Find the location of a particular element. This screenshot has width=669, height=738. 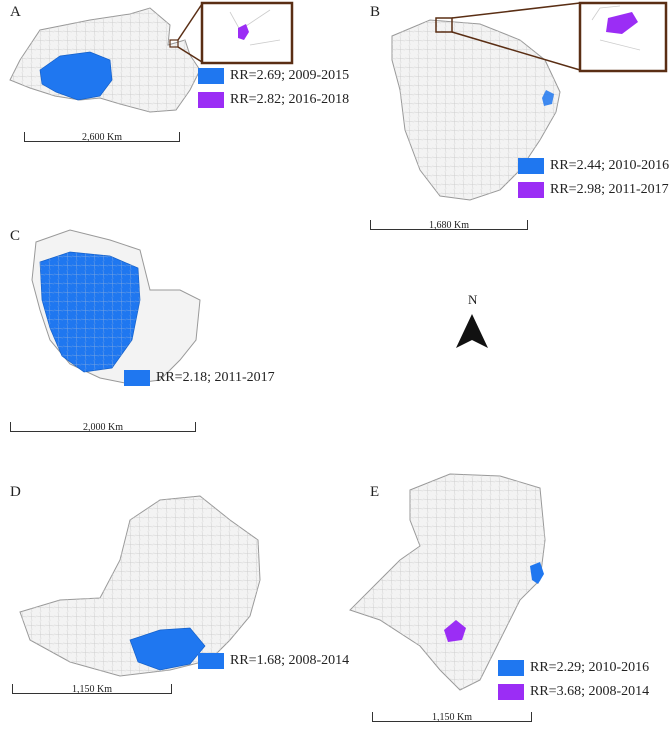

scale-label-a: 2,600 Km is located at coordinates (102, 137).